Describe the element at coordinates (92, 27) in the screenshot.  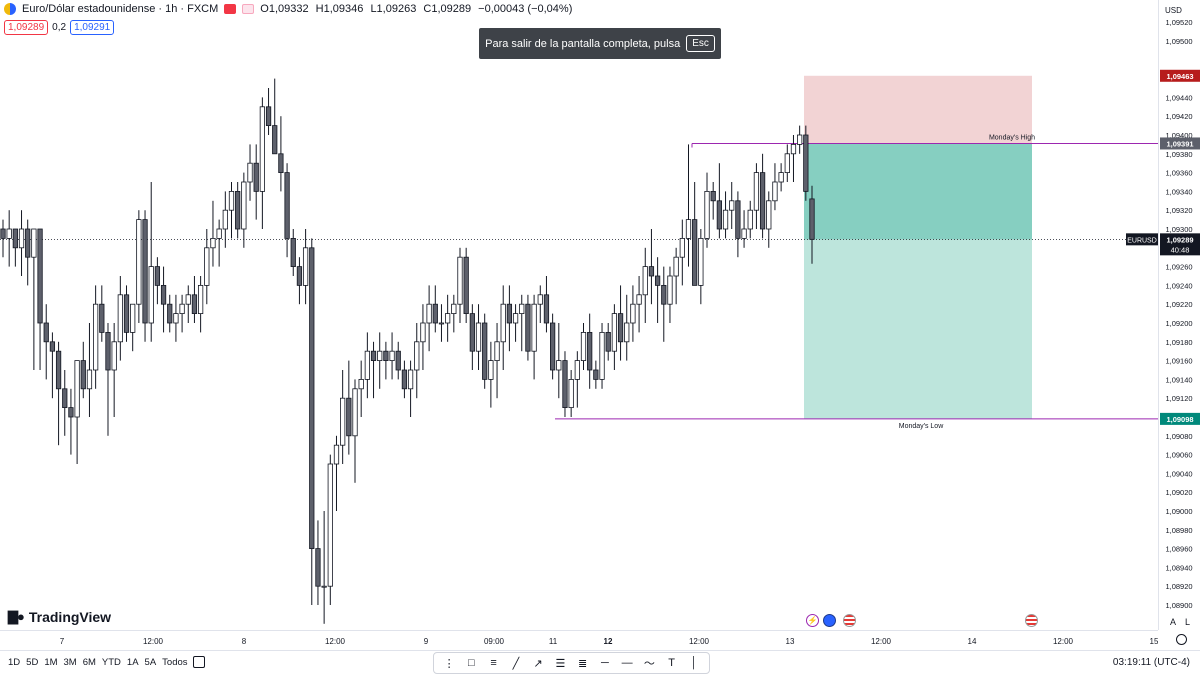
I see `buy-button: 1,09291` at that location.